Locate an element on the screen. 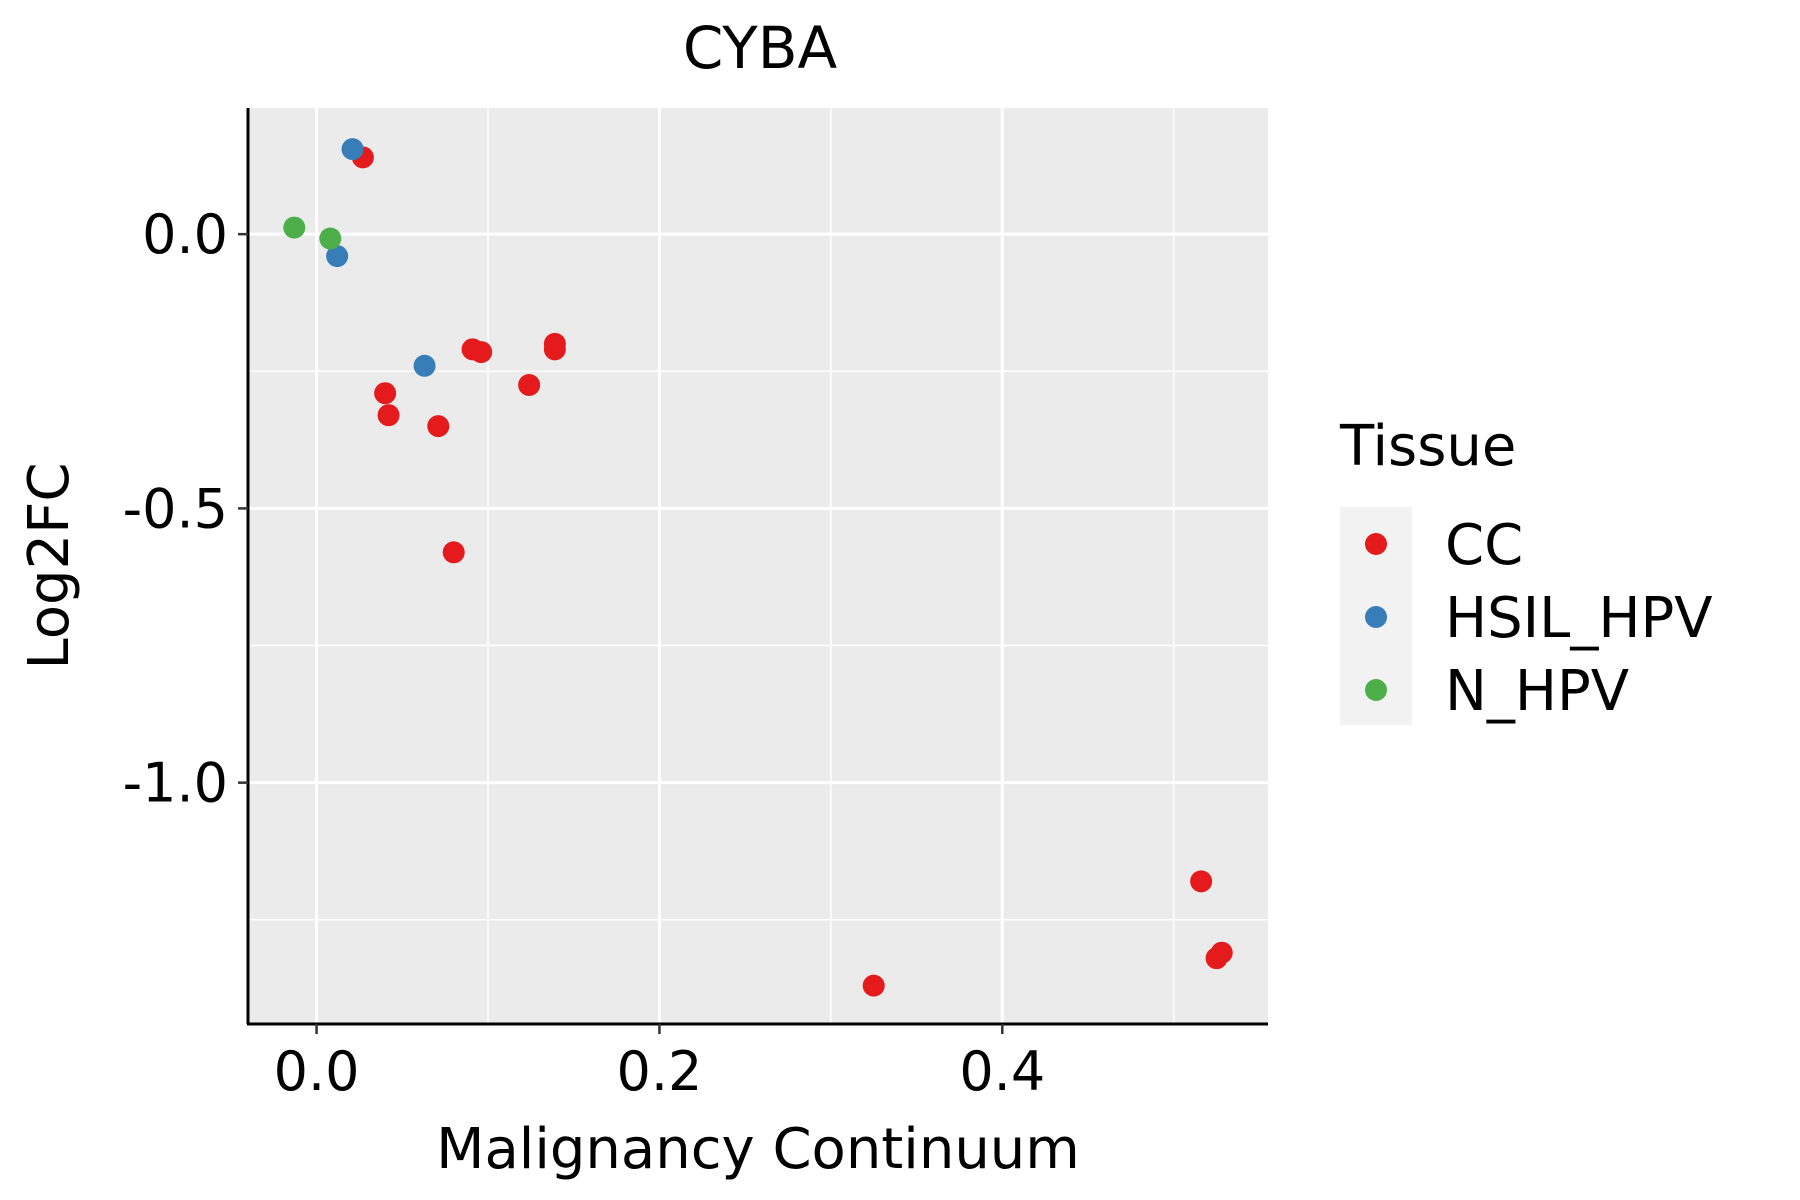 This screenshot has height=1200, width=1800. y-tick-label: -1.0 is located at coordinates (175, 783).